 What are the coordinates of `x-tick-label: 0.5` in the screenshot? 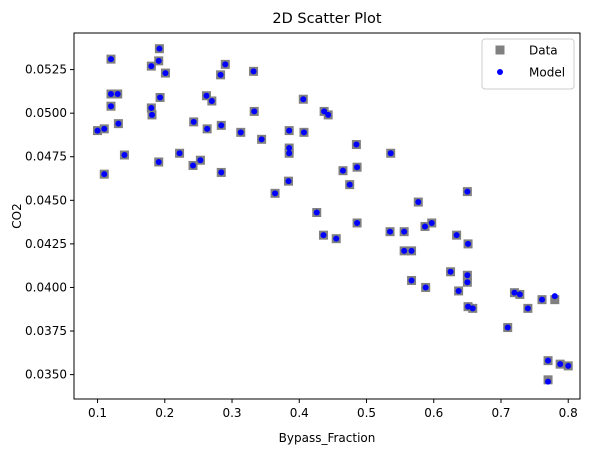 It's located at (366, 413).